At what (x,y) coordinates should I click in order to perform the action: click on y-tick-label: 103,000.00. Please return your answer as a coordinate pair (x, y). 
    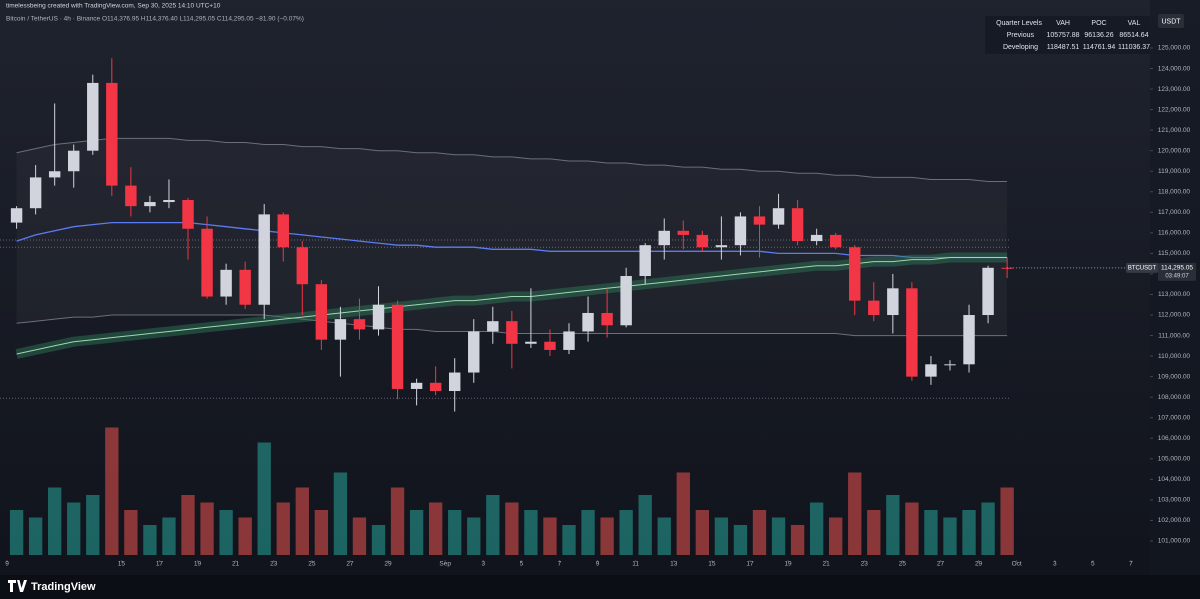
    Looking at the image, I should click on (1174, 500).